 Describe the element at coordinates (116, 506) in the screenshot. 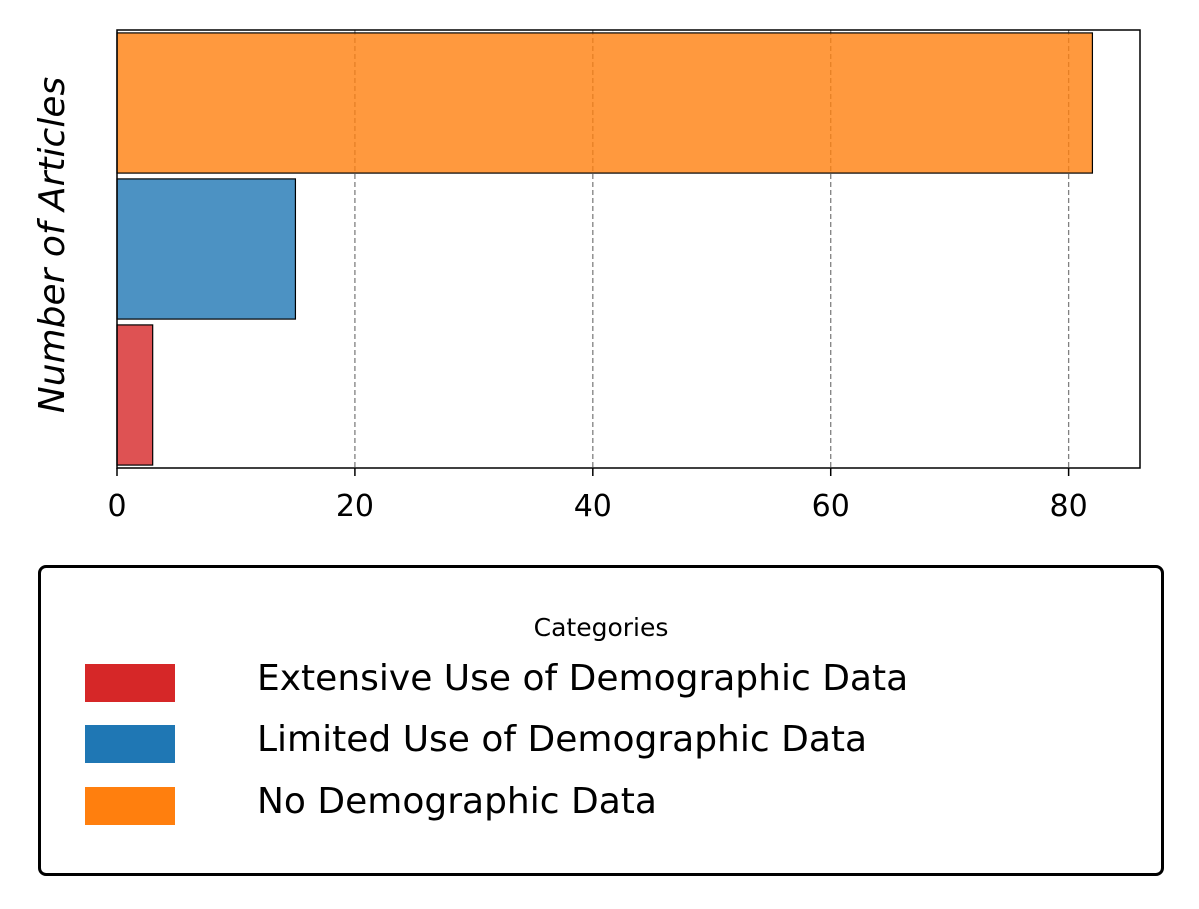

I see `x-tick-label-0: 0` at that location.